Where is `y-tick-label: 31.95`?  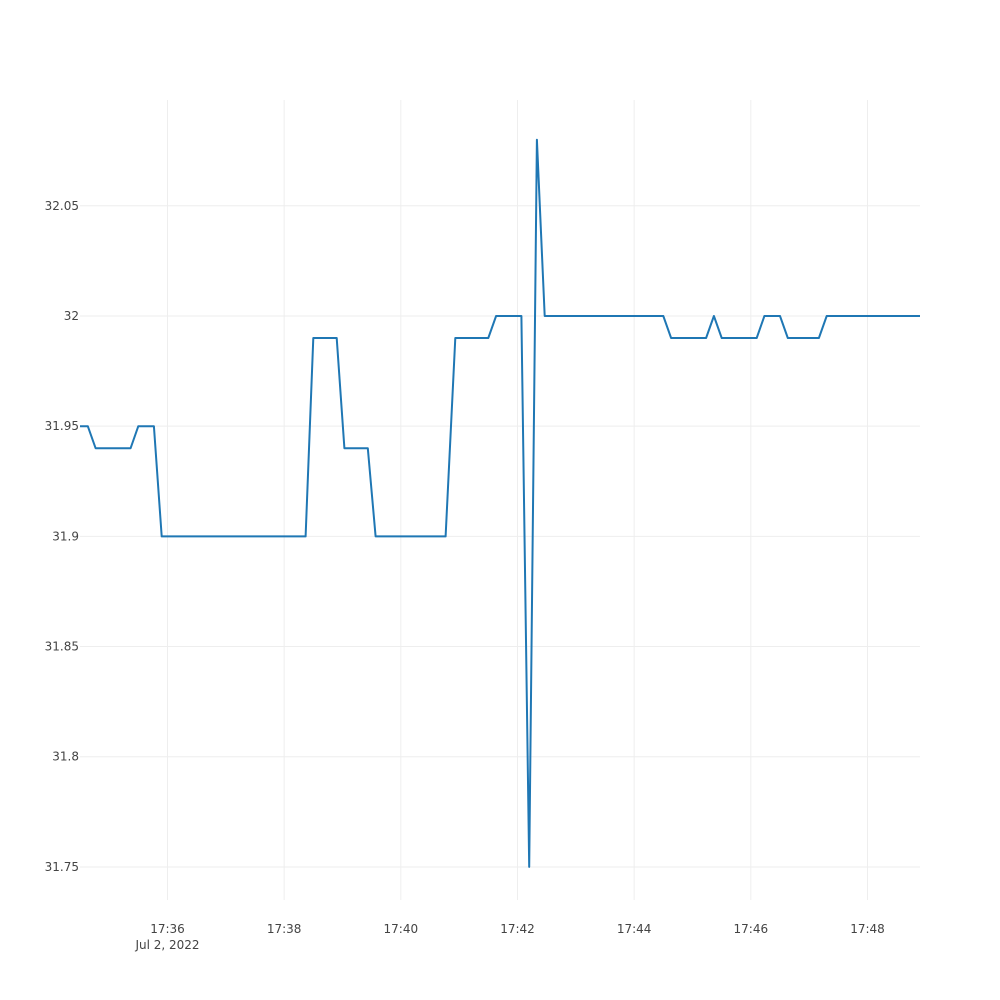 y-tick-label: 31.95 is located at coordinates (62, 426).